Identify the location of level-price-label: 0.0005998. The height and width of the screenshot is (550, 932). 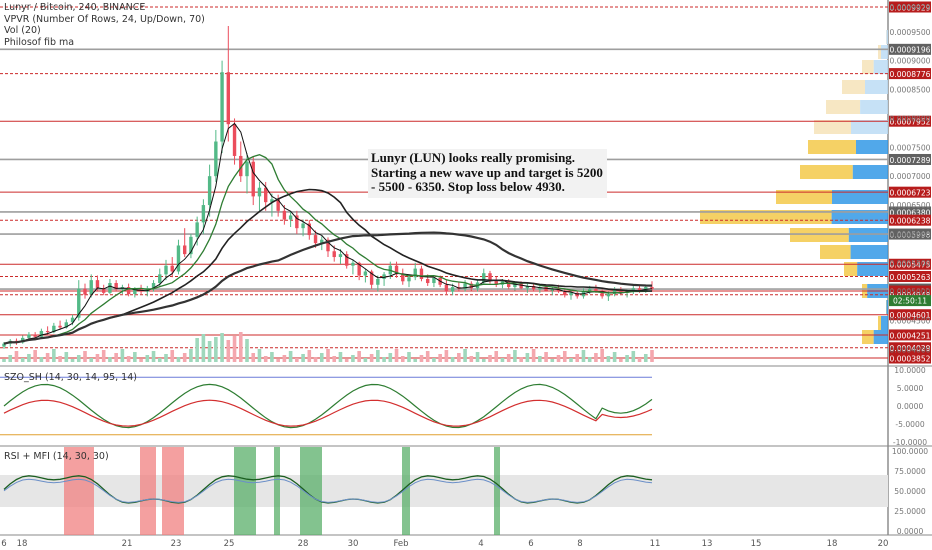
(909, 234).